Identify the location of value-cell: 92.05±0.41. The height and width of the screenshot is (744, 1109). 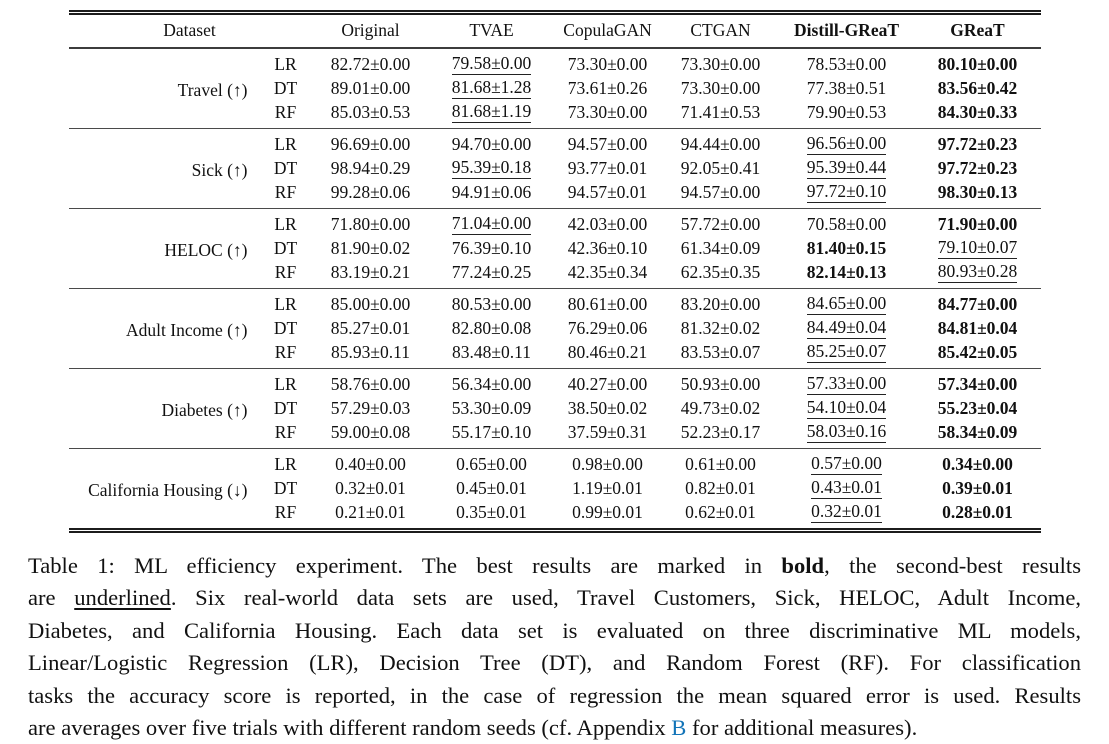
(721, 168).